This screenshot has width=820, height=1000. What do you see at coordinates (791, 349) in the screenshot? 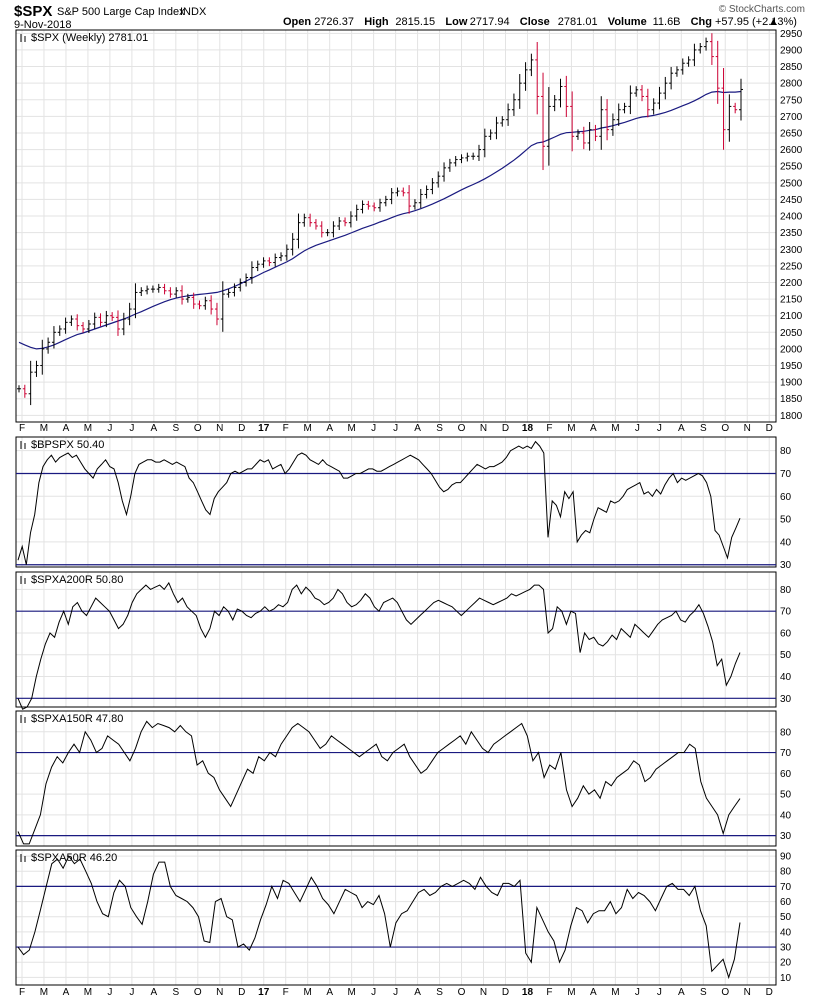
I see `y-tick-label: 2000` at bounding box center [791, 349].